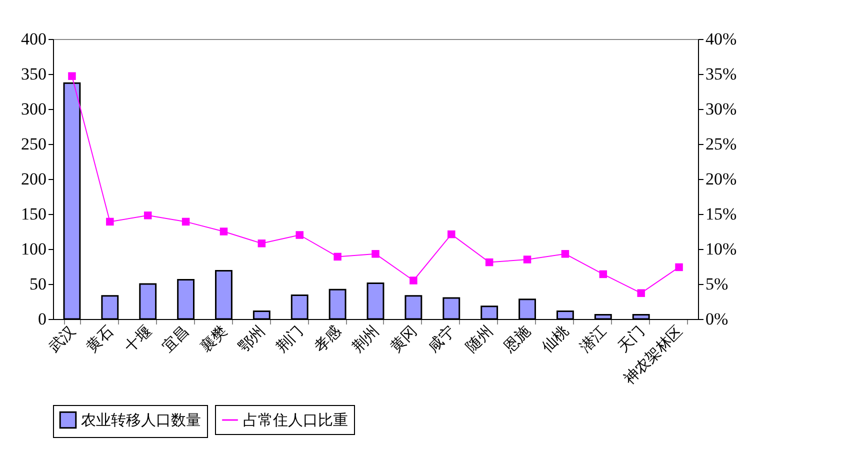  I want to click on y2-tick-label: 5%, so click(717, 284).